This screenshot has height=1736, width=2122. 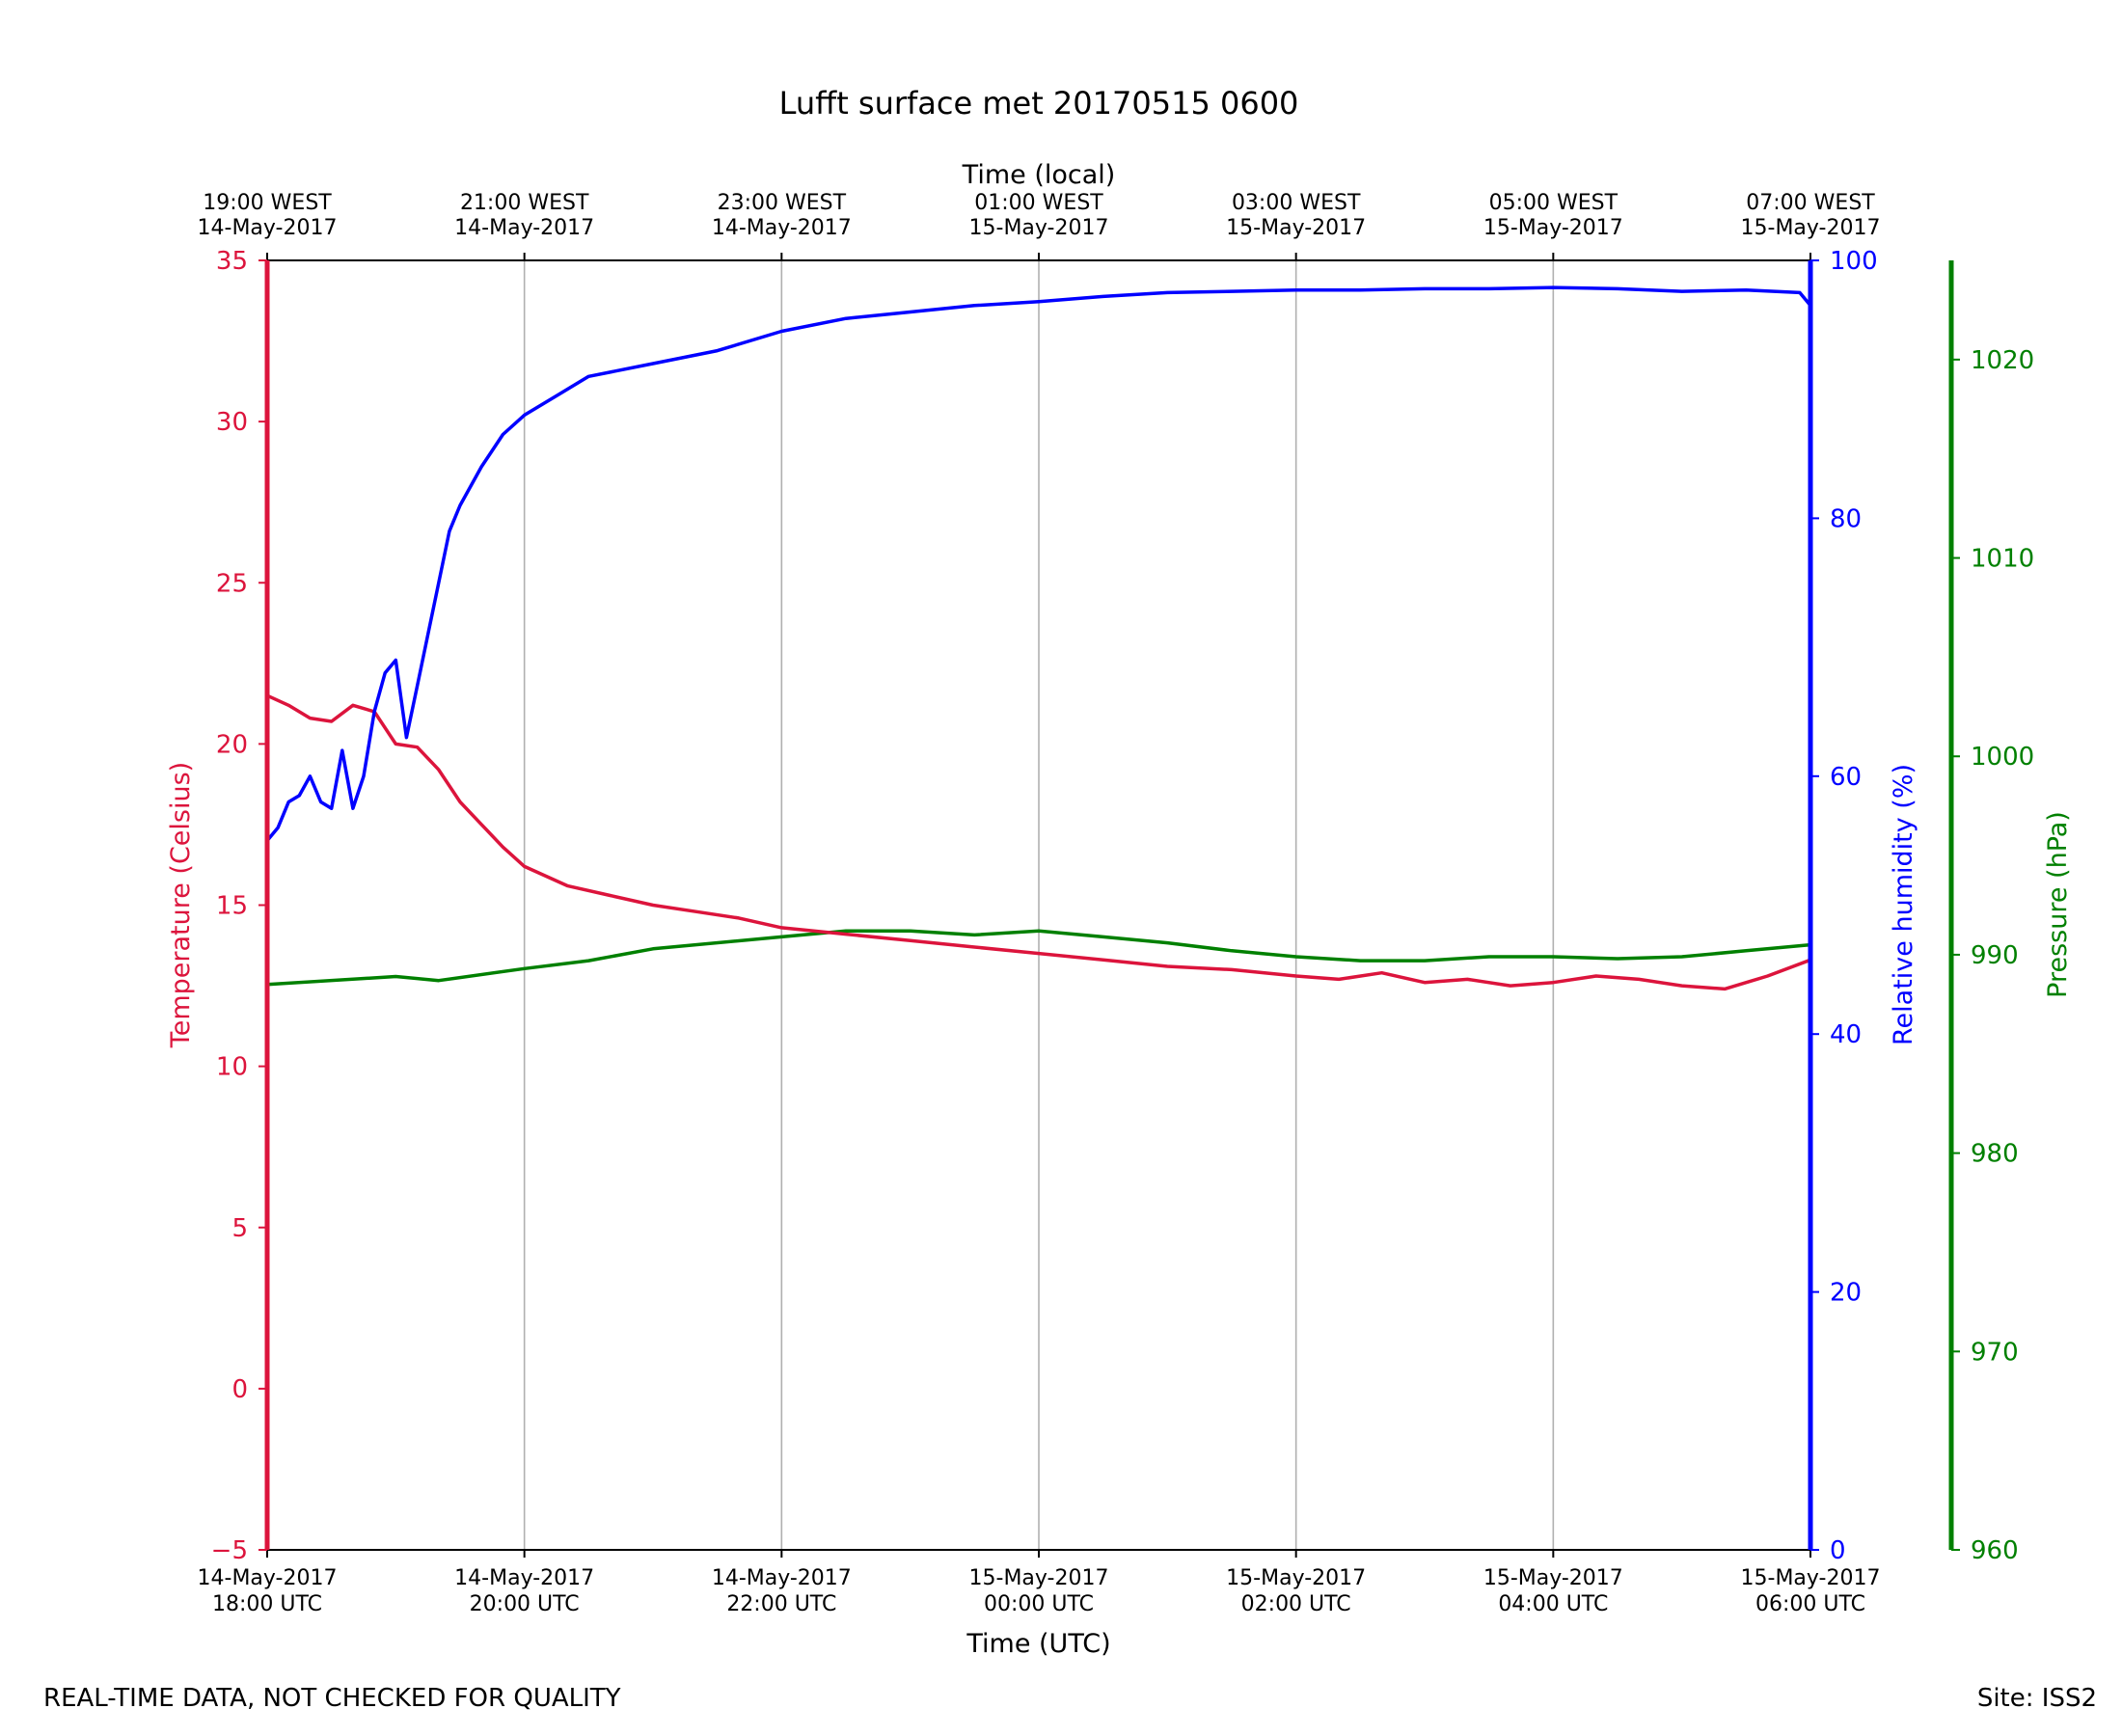 I want to click on humidity-tick-label: 40, so click(x=1846, y=1035).